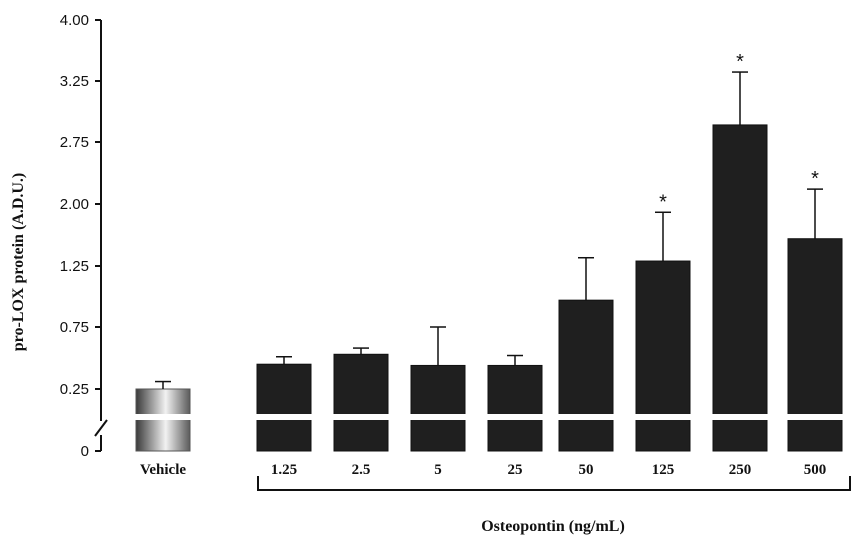 The height and width of the screenshot is (537, 866). What do you see at coordinates (815, 470) in the screenshot?
I see `x-category-label: 500` at bounding box center [815, 470].